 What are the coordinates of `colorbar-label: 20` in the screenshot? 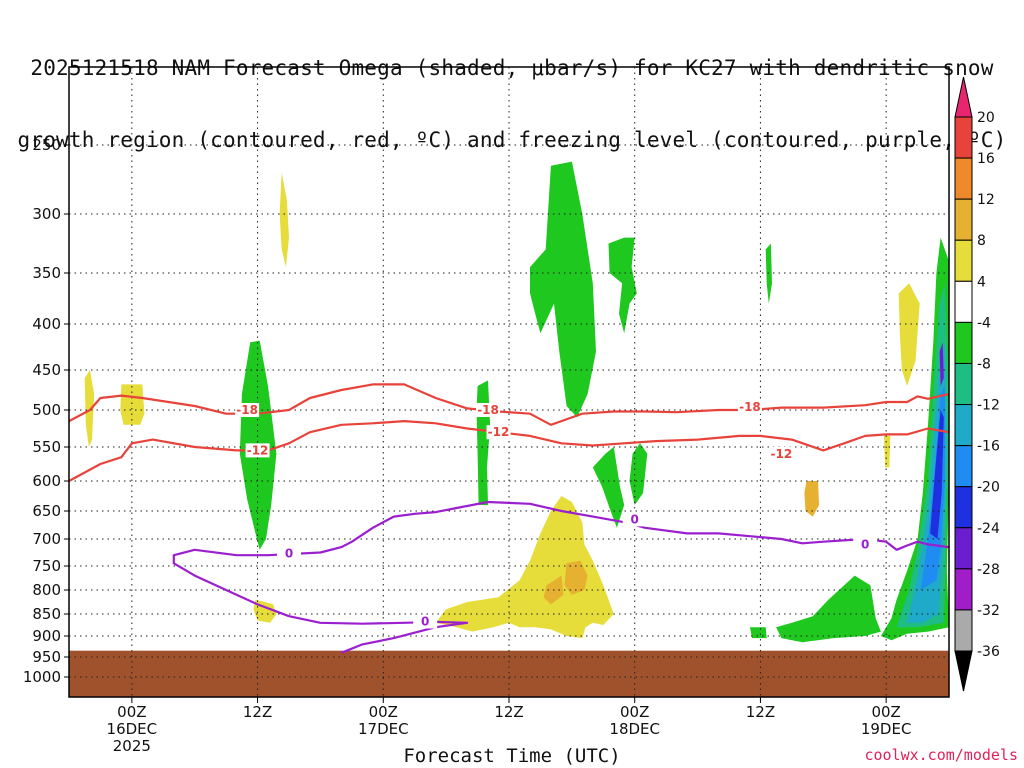 It's located at (986, 118).